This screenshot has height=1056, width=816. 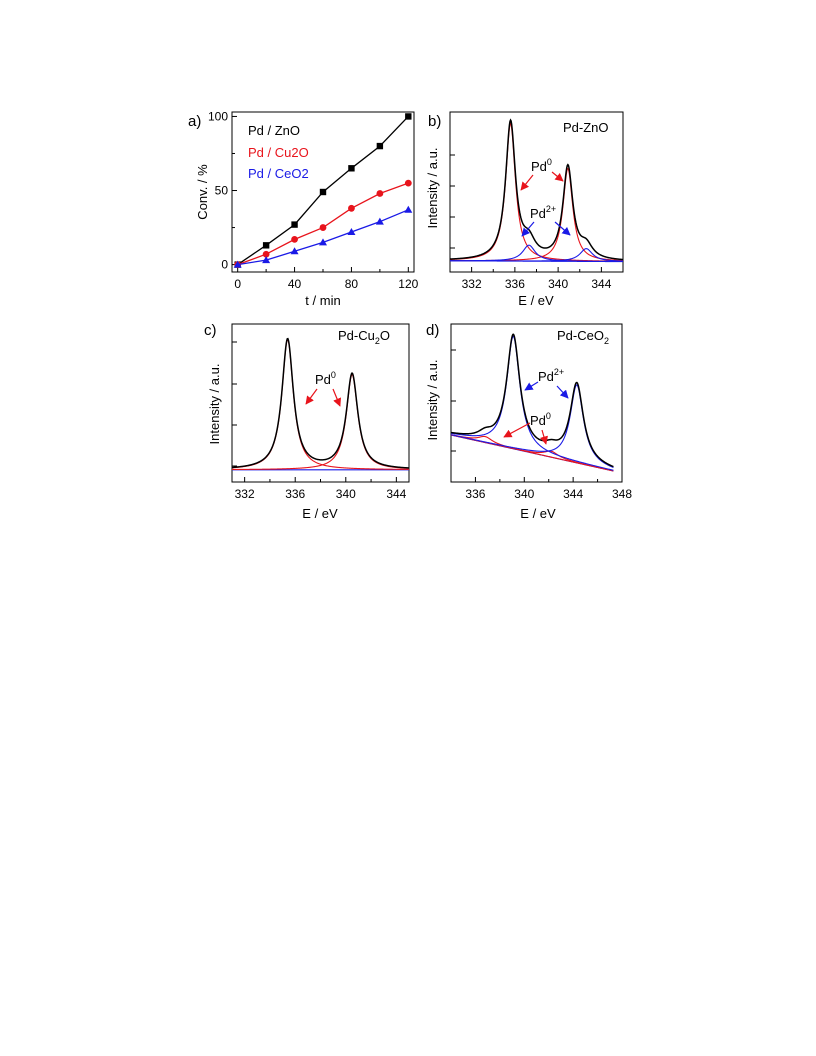 What do you see at coordinates (538, 213) in the screenshot?
I see `annotation-pd2-b-text: Pd` at bounding box center [538, 213].